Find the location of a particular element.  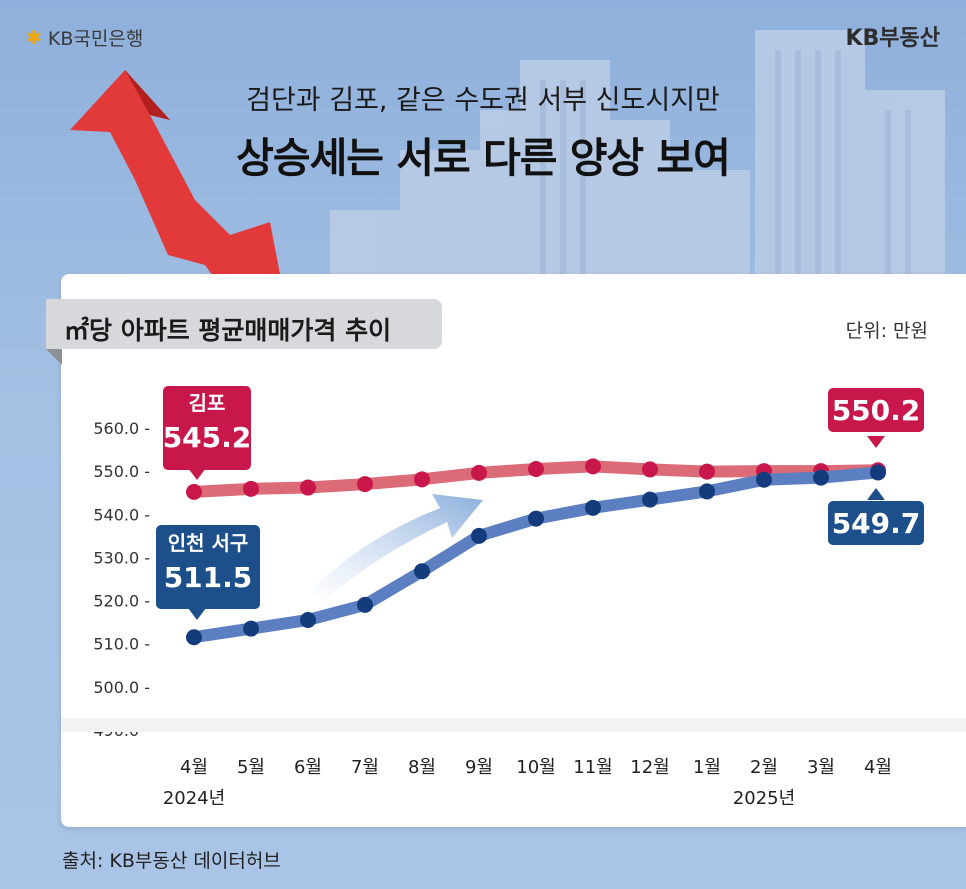

y-tick-label: 510.0 - is located at coordinates (121, 644).